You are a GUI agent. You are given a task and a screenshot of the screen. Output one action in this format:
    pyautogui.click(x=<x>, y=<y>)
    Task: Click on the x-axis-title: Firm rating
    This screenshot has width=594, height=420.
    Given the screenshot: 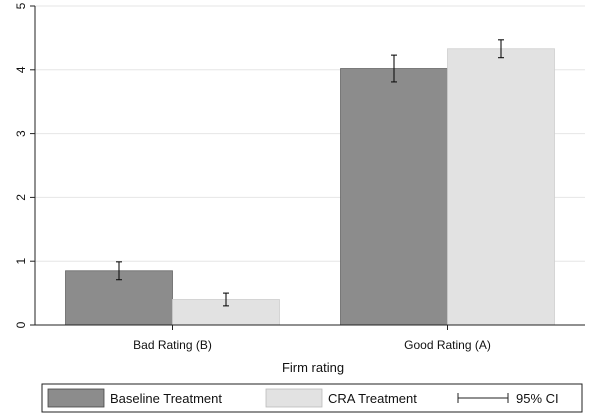 What is the action you would take?
    pyautogui.click(x=313, y=367)
    